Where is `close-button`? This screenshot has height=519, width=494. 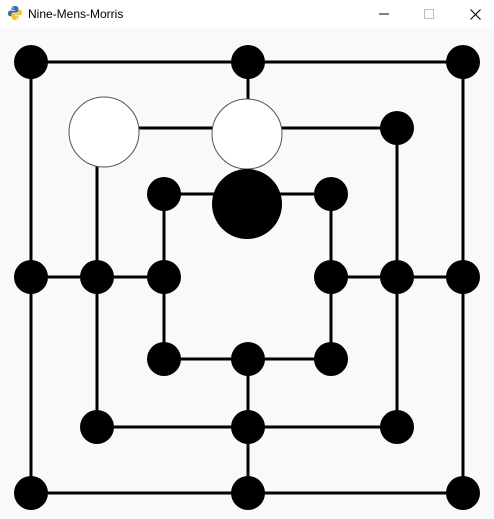
close-button is located at coordinates (473, 14).